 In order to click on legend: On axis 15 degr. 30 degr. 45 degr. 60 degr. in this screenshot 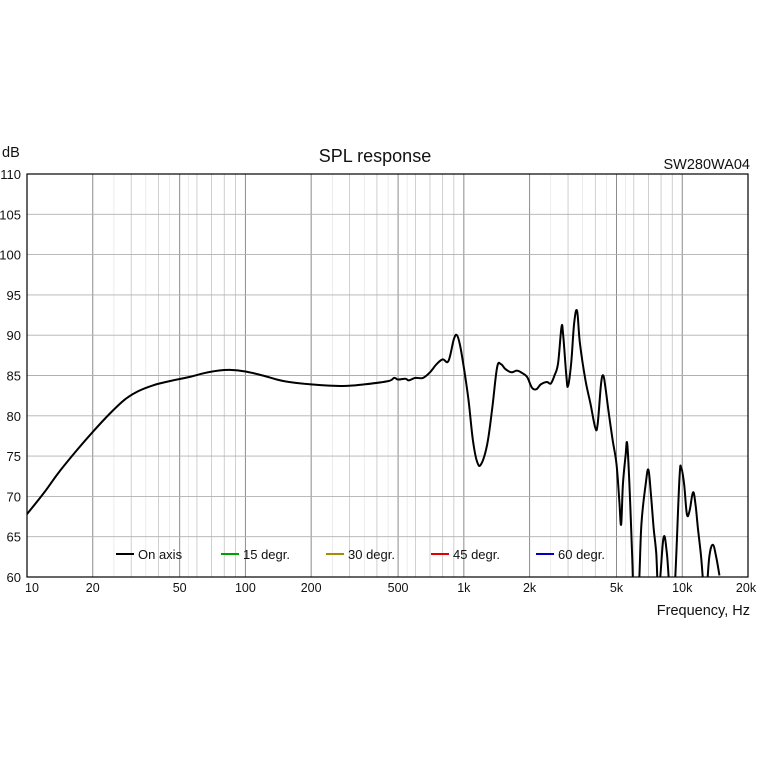, I will do `click(360, 554)`.